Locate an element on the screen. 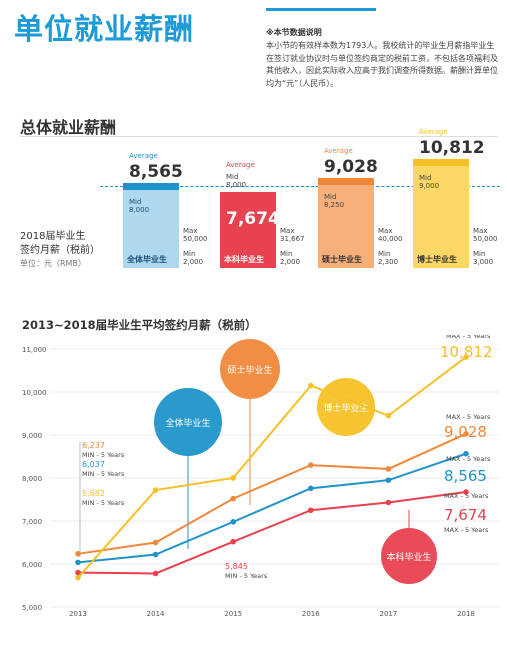 This screenshot has width=507, height=648. max-label-2: Max is located at coordinates (287, 231).